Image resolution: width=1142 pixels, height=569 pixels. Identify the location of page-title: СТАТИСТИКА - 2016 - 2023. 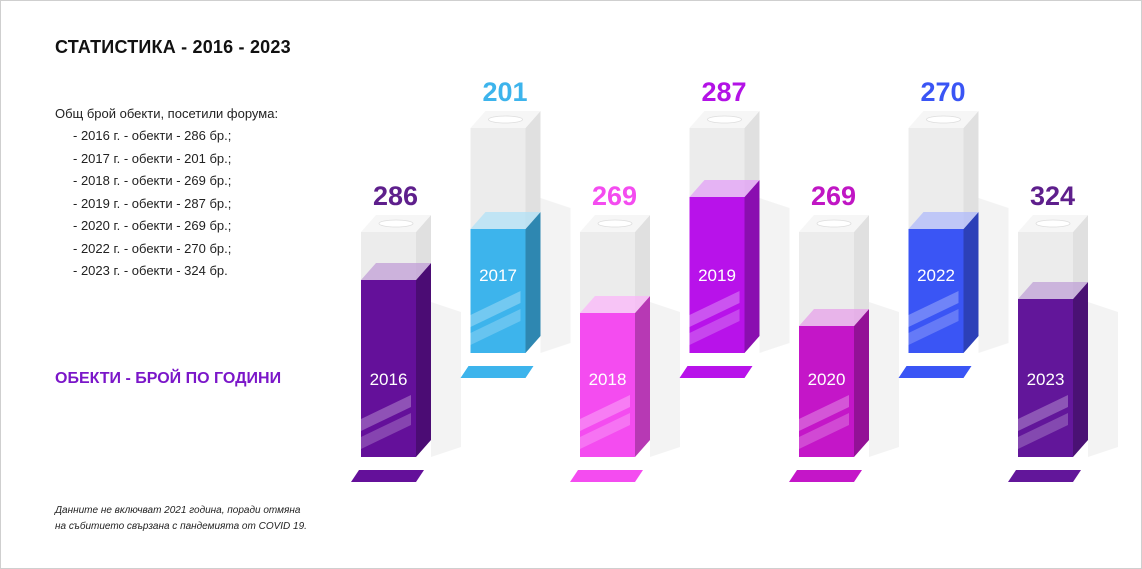
(173, 47).